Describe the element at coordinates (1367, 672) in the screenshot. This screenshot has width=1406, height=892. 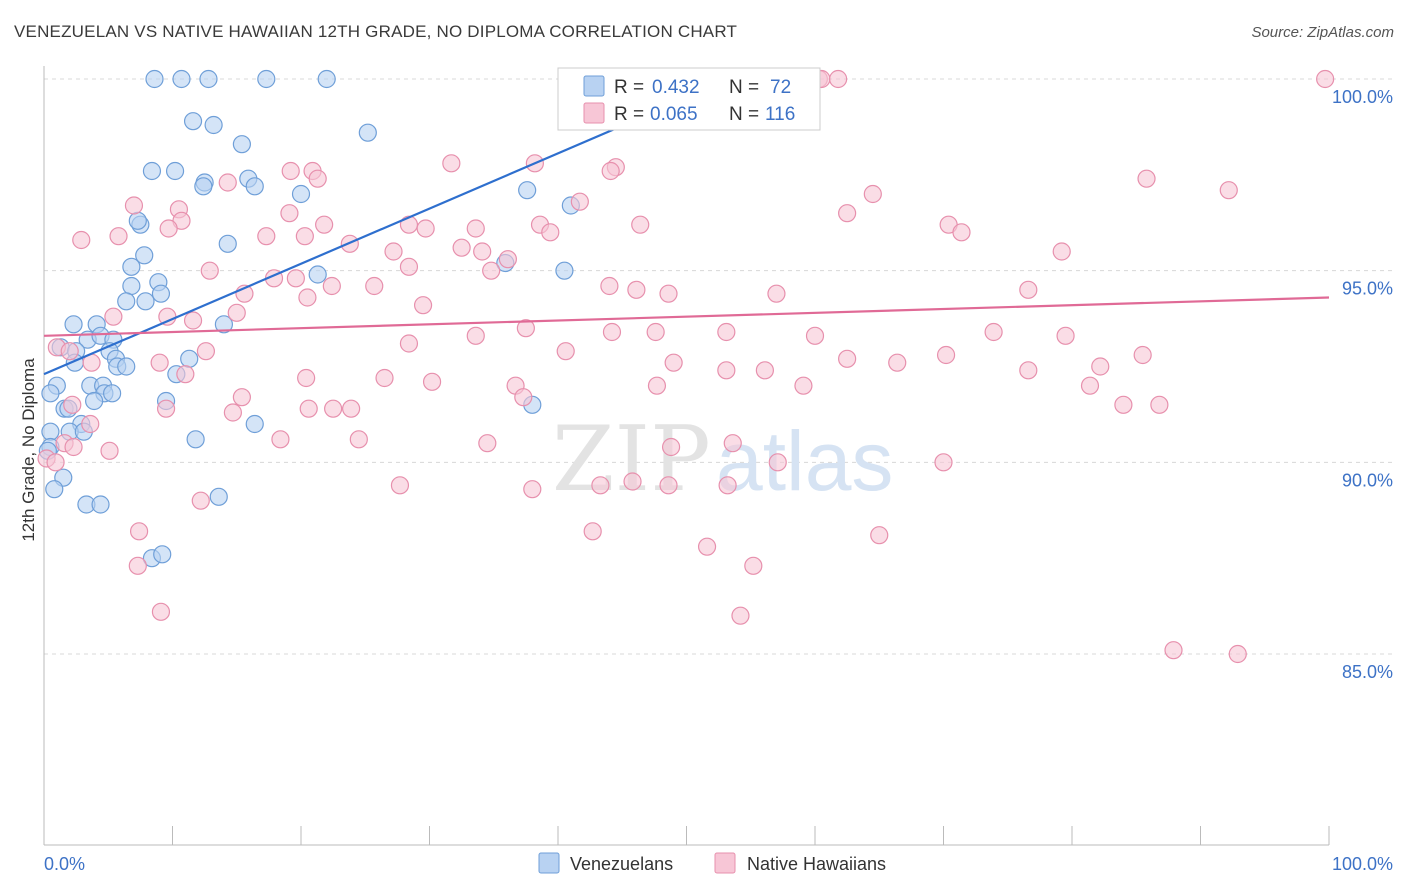
I see `y-tick-label: 85.0%` at that location.